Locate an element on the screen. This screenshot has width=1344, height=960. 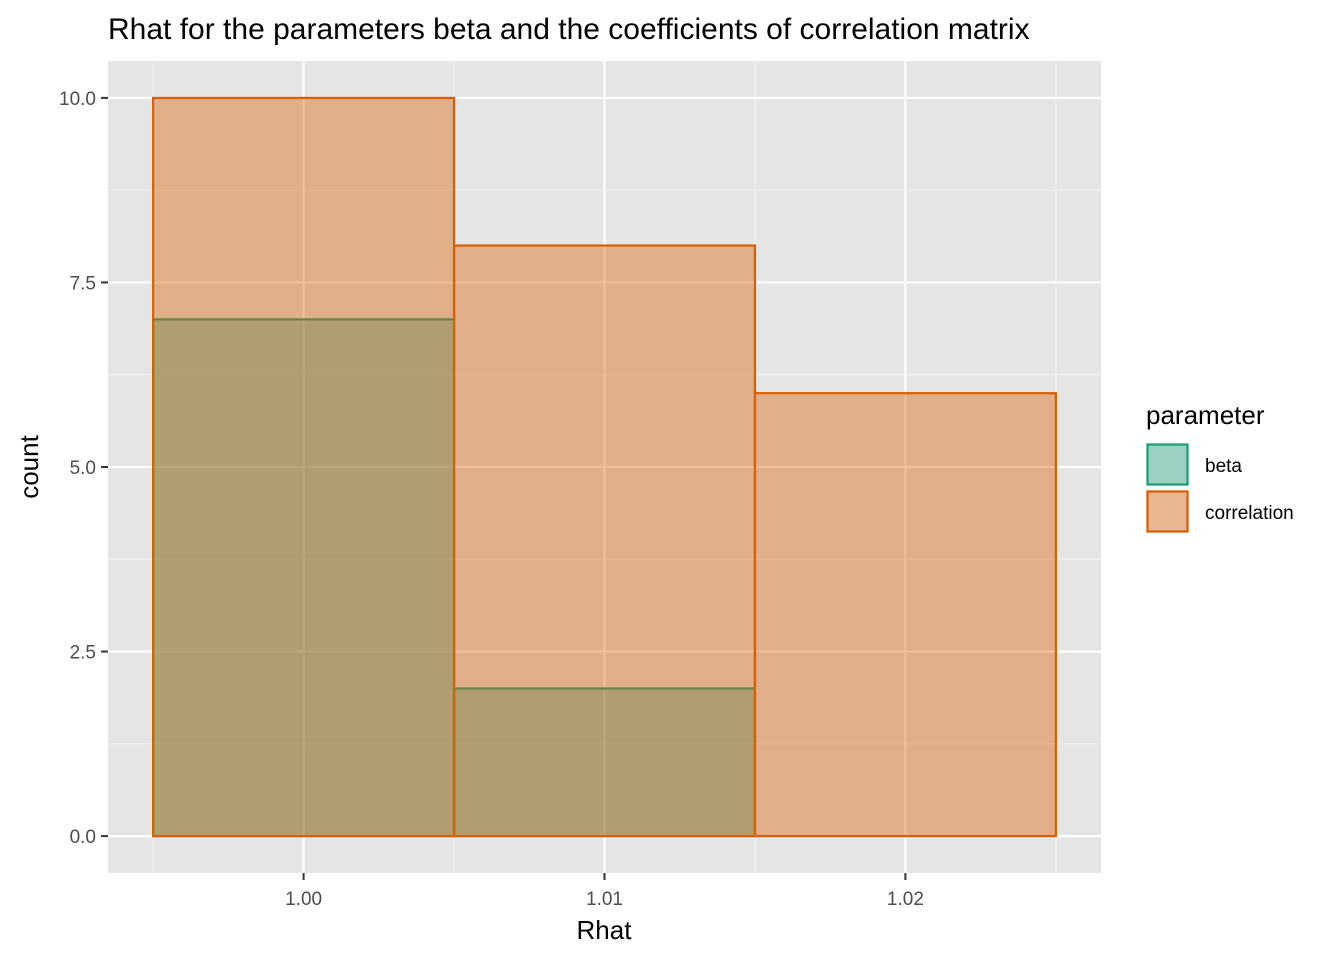
y-tick-label: 10.0 is located at coordinates (77, 99).